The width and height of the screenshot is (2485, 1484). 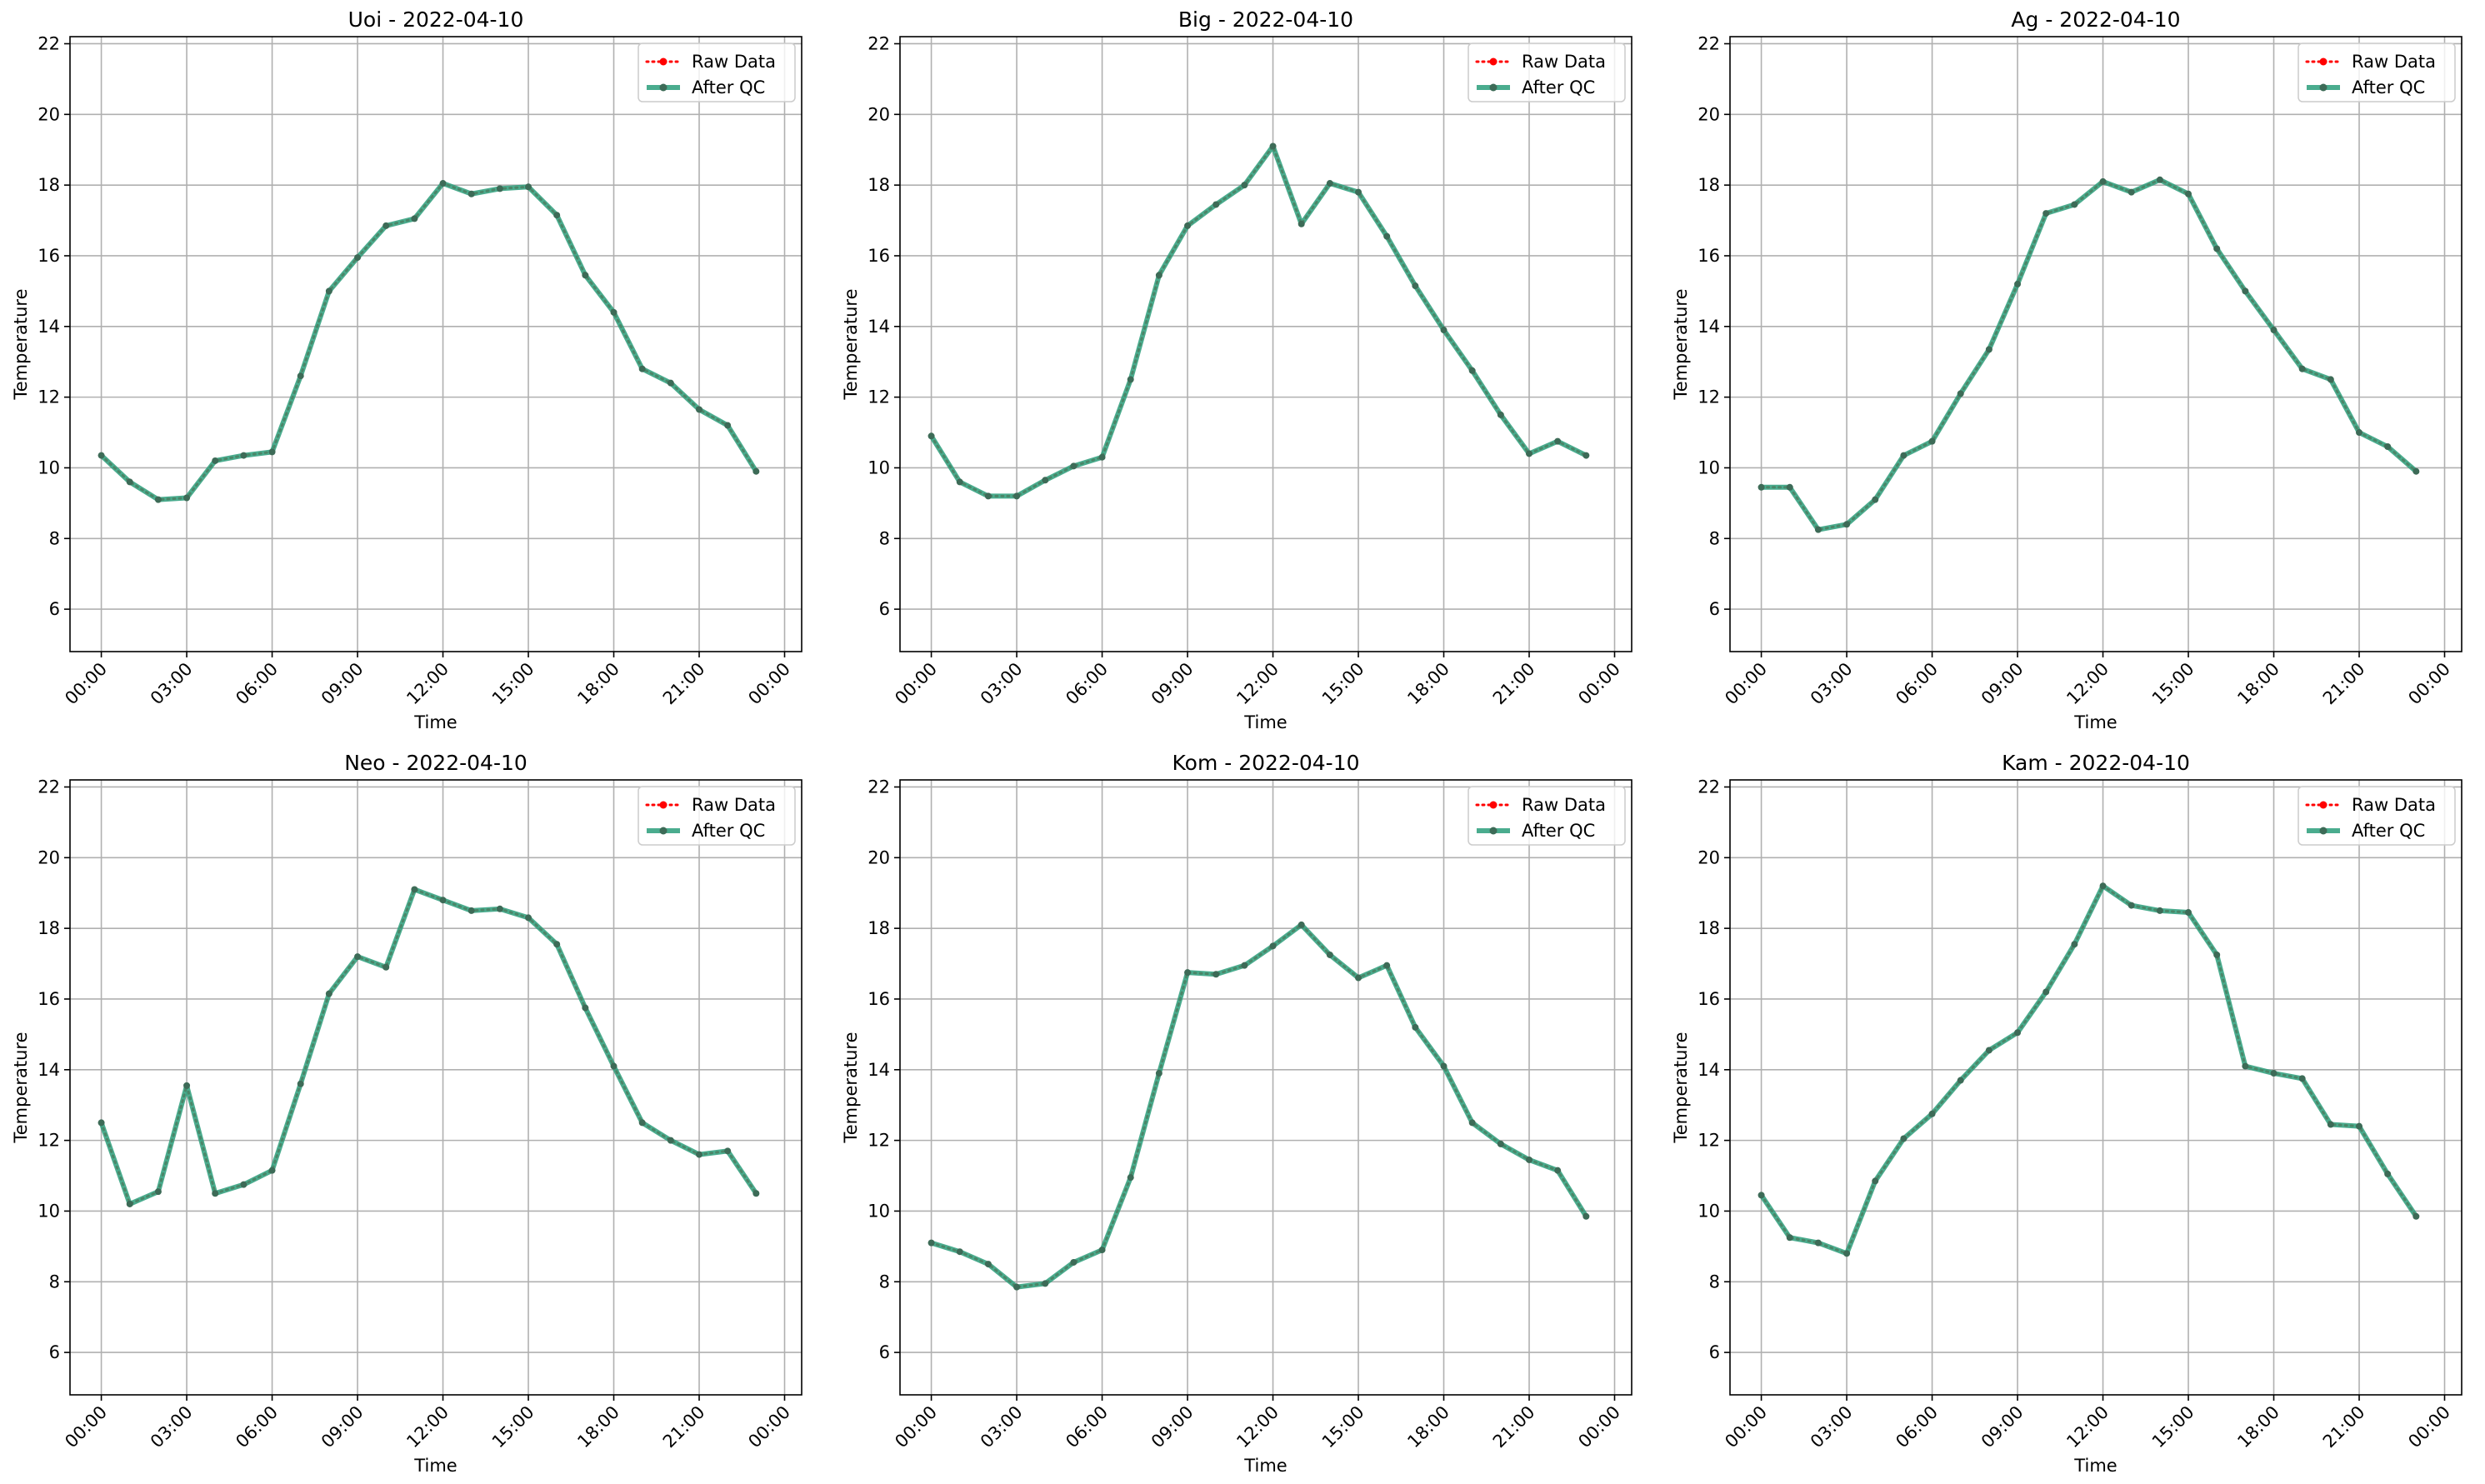 I want to click on y-tick-label: 6, so click(x=884, y=609).